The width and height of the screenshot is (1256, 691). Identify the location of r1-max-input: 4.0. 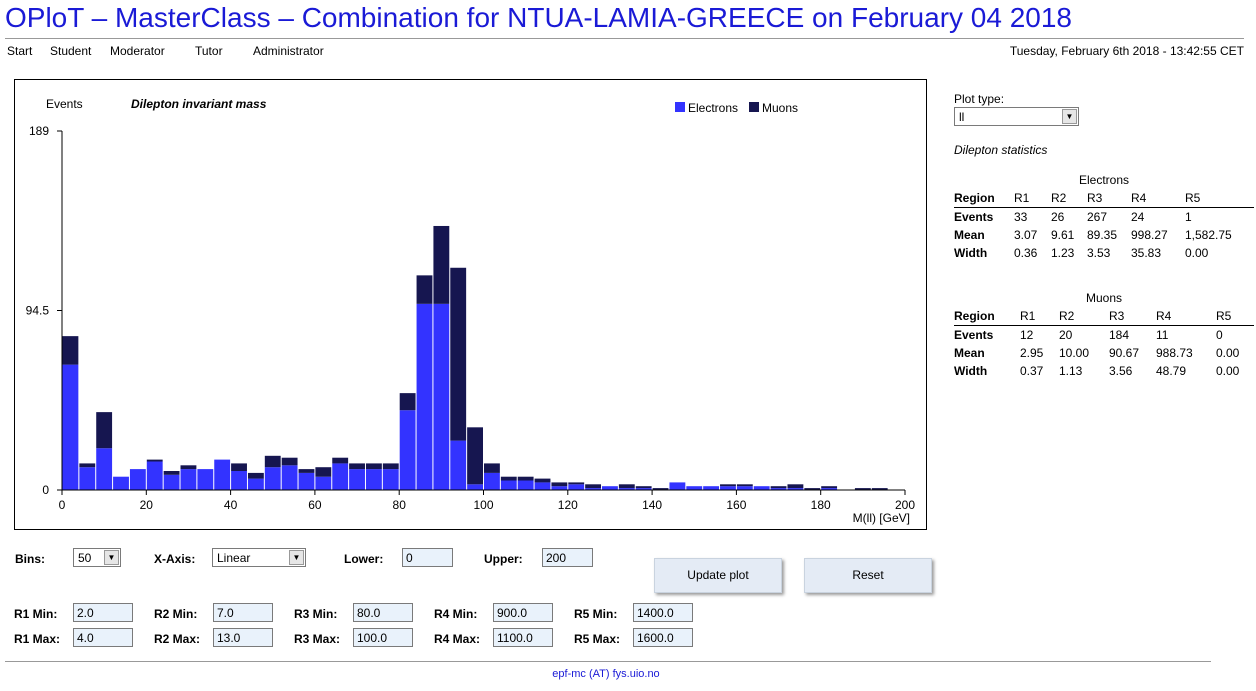
(103, 637).